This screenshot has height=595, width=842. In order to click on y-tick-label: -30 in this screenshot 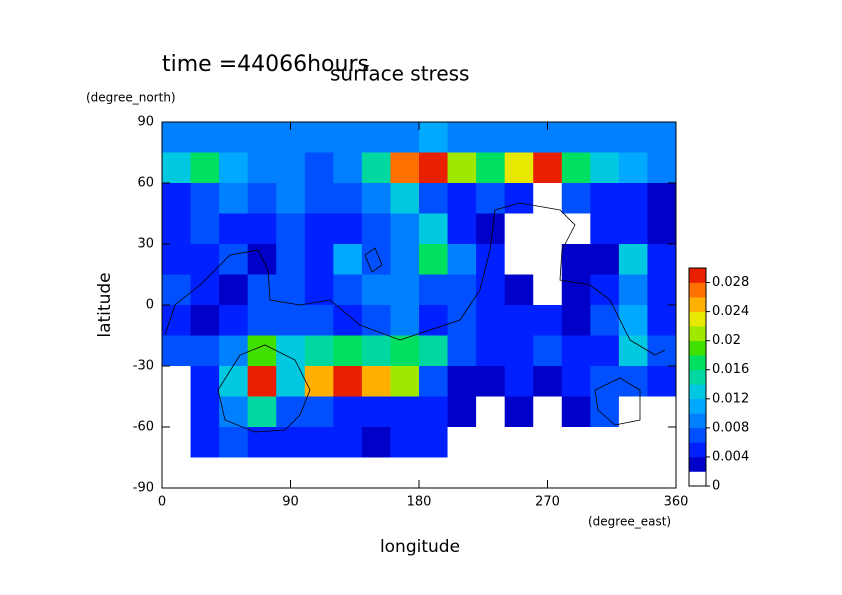, I will do `click(143, 366)`.